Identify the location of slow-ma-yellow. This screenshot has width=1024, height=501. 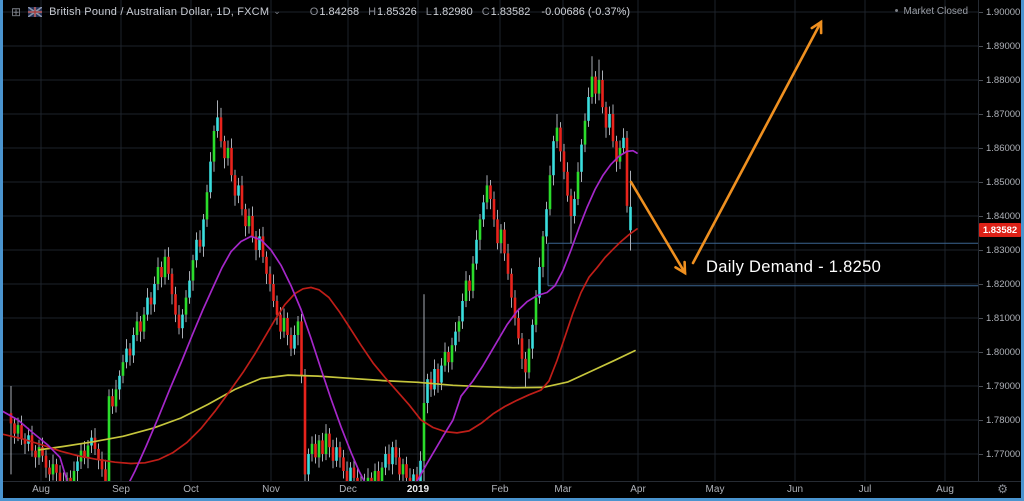
(337, 400).